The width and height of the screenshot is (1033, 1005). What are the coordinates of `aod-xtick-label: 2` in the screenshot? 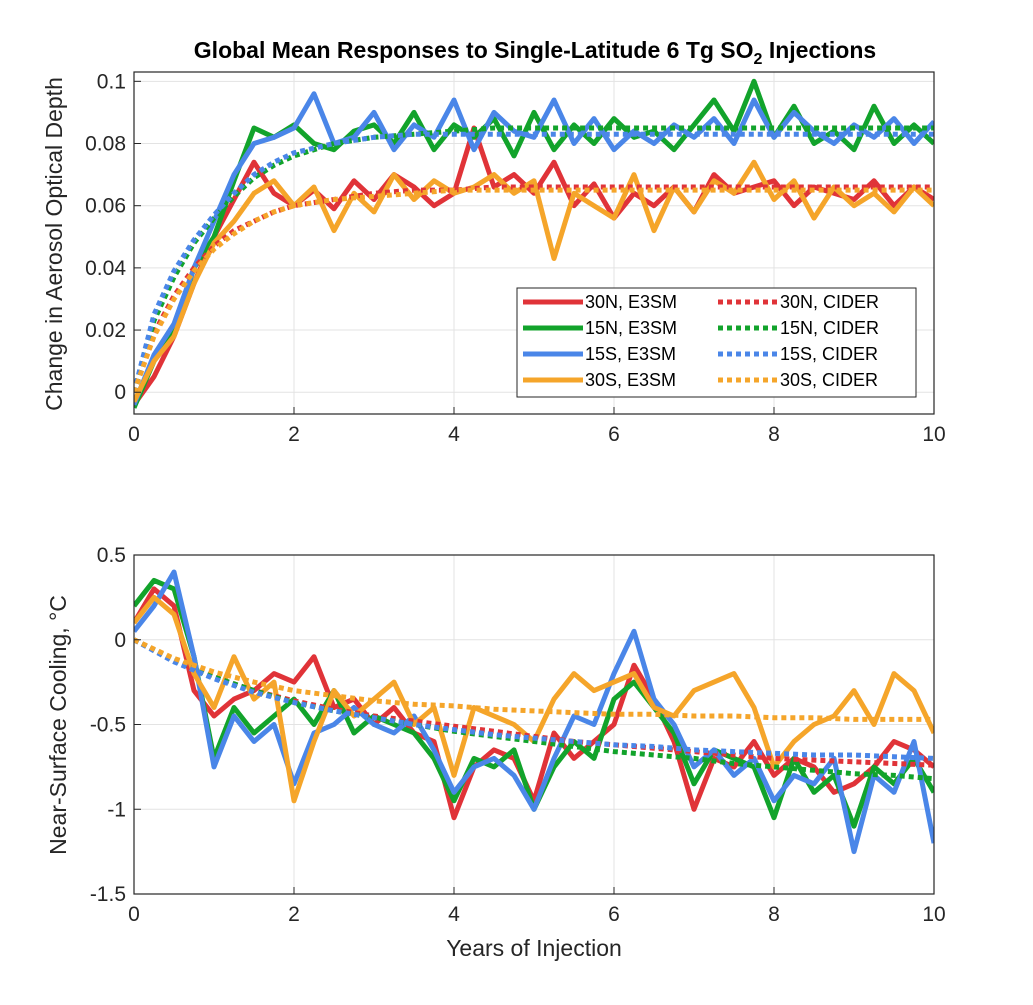 It's located at (294, 434).